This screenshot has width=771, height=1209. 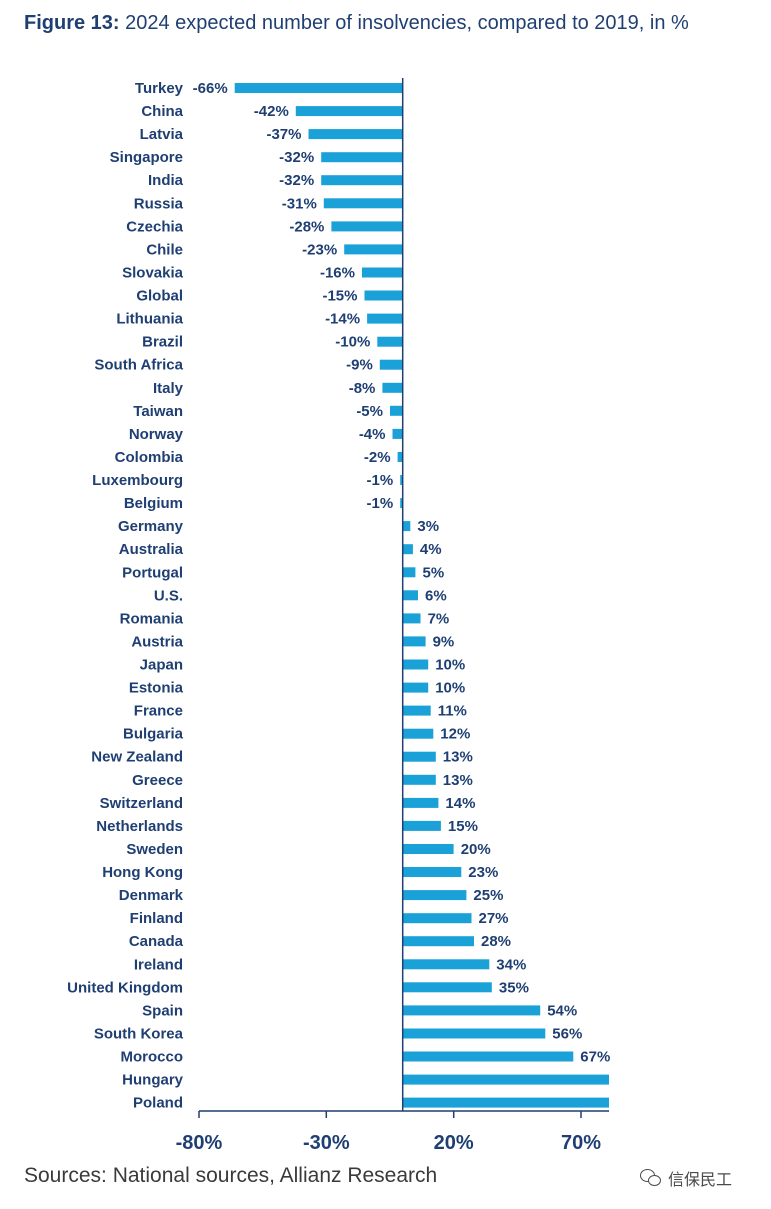 What do you see at coordinates (296, 157) in the screenshot?
I see `value-label: -32%` at bounding box center [296, 157].